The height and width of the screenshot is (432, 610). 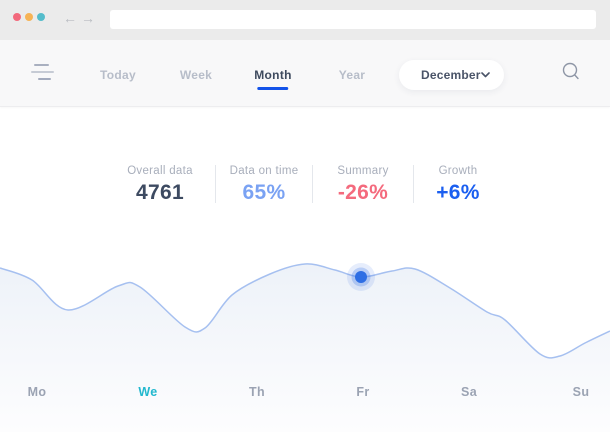 I want to click on window-maximize-button, so click(x=41, y=17).